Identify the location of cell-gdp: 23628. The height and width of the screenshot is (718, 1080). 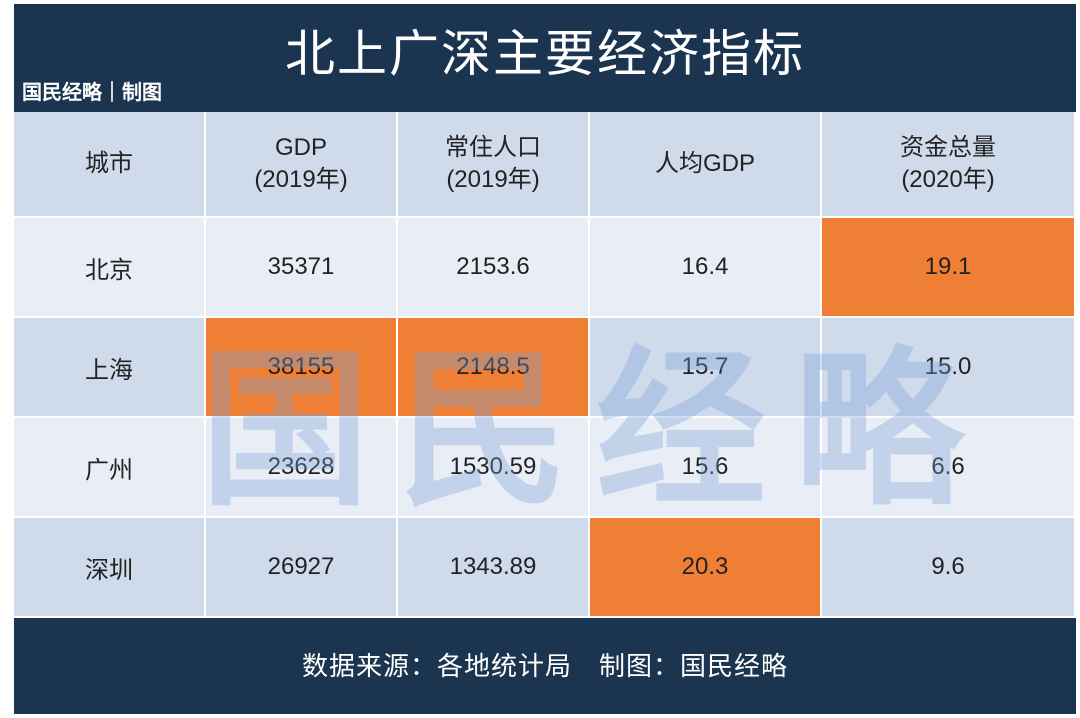
(302, 468).